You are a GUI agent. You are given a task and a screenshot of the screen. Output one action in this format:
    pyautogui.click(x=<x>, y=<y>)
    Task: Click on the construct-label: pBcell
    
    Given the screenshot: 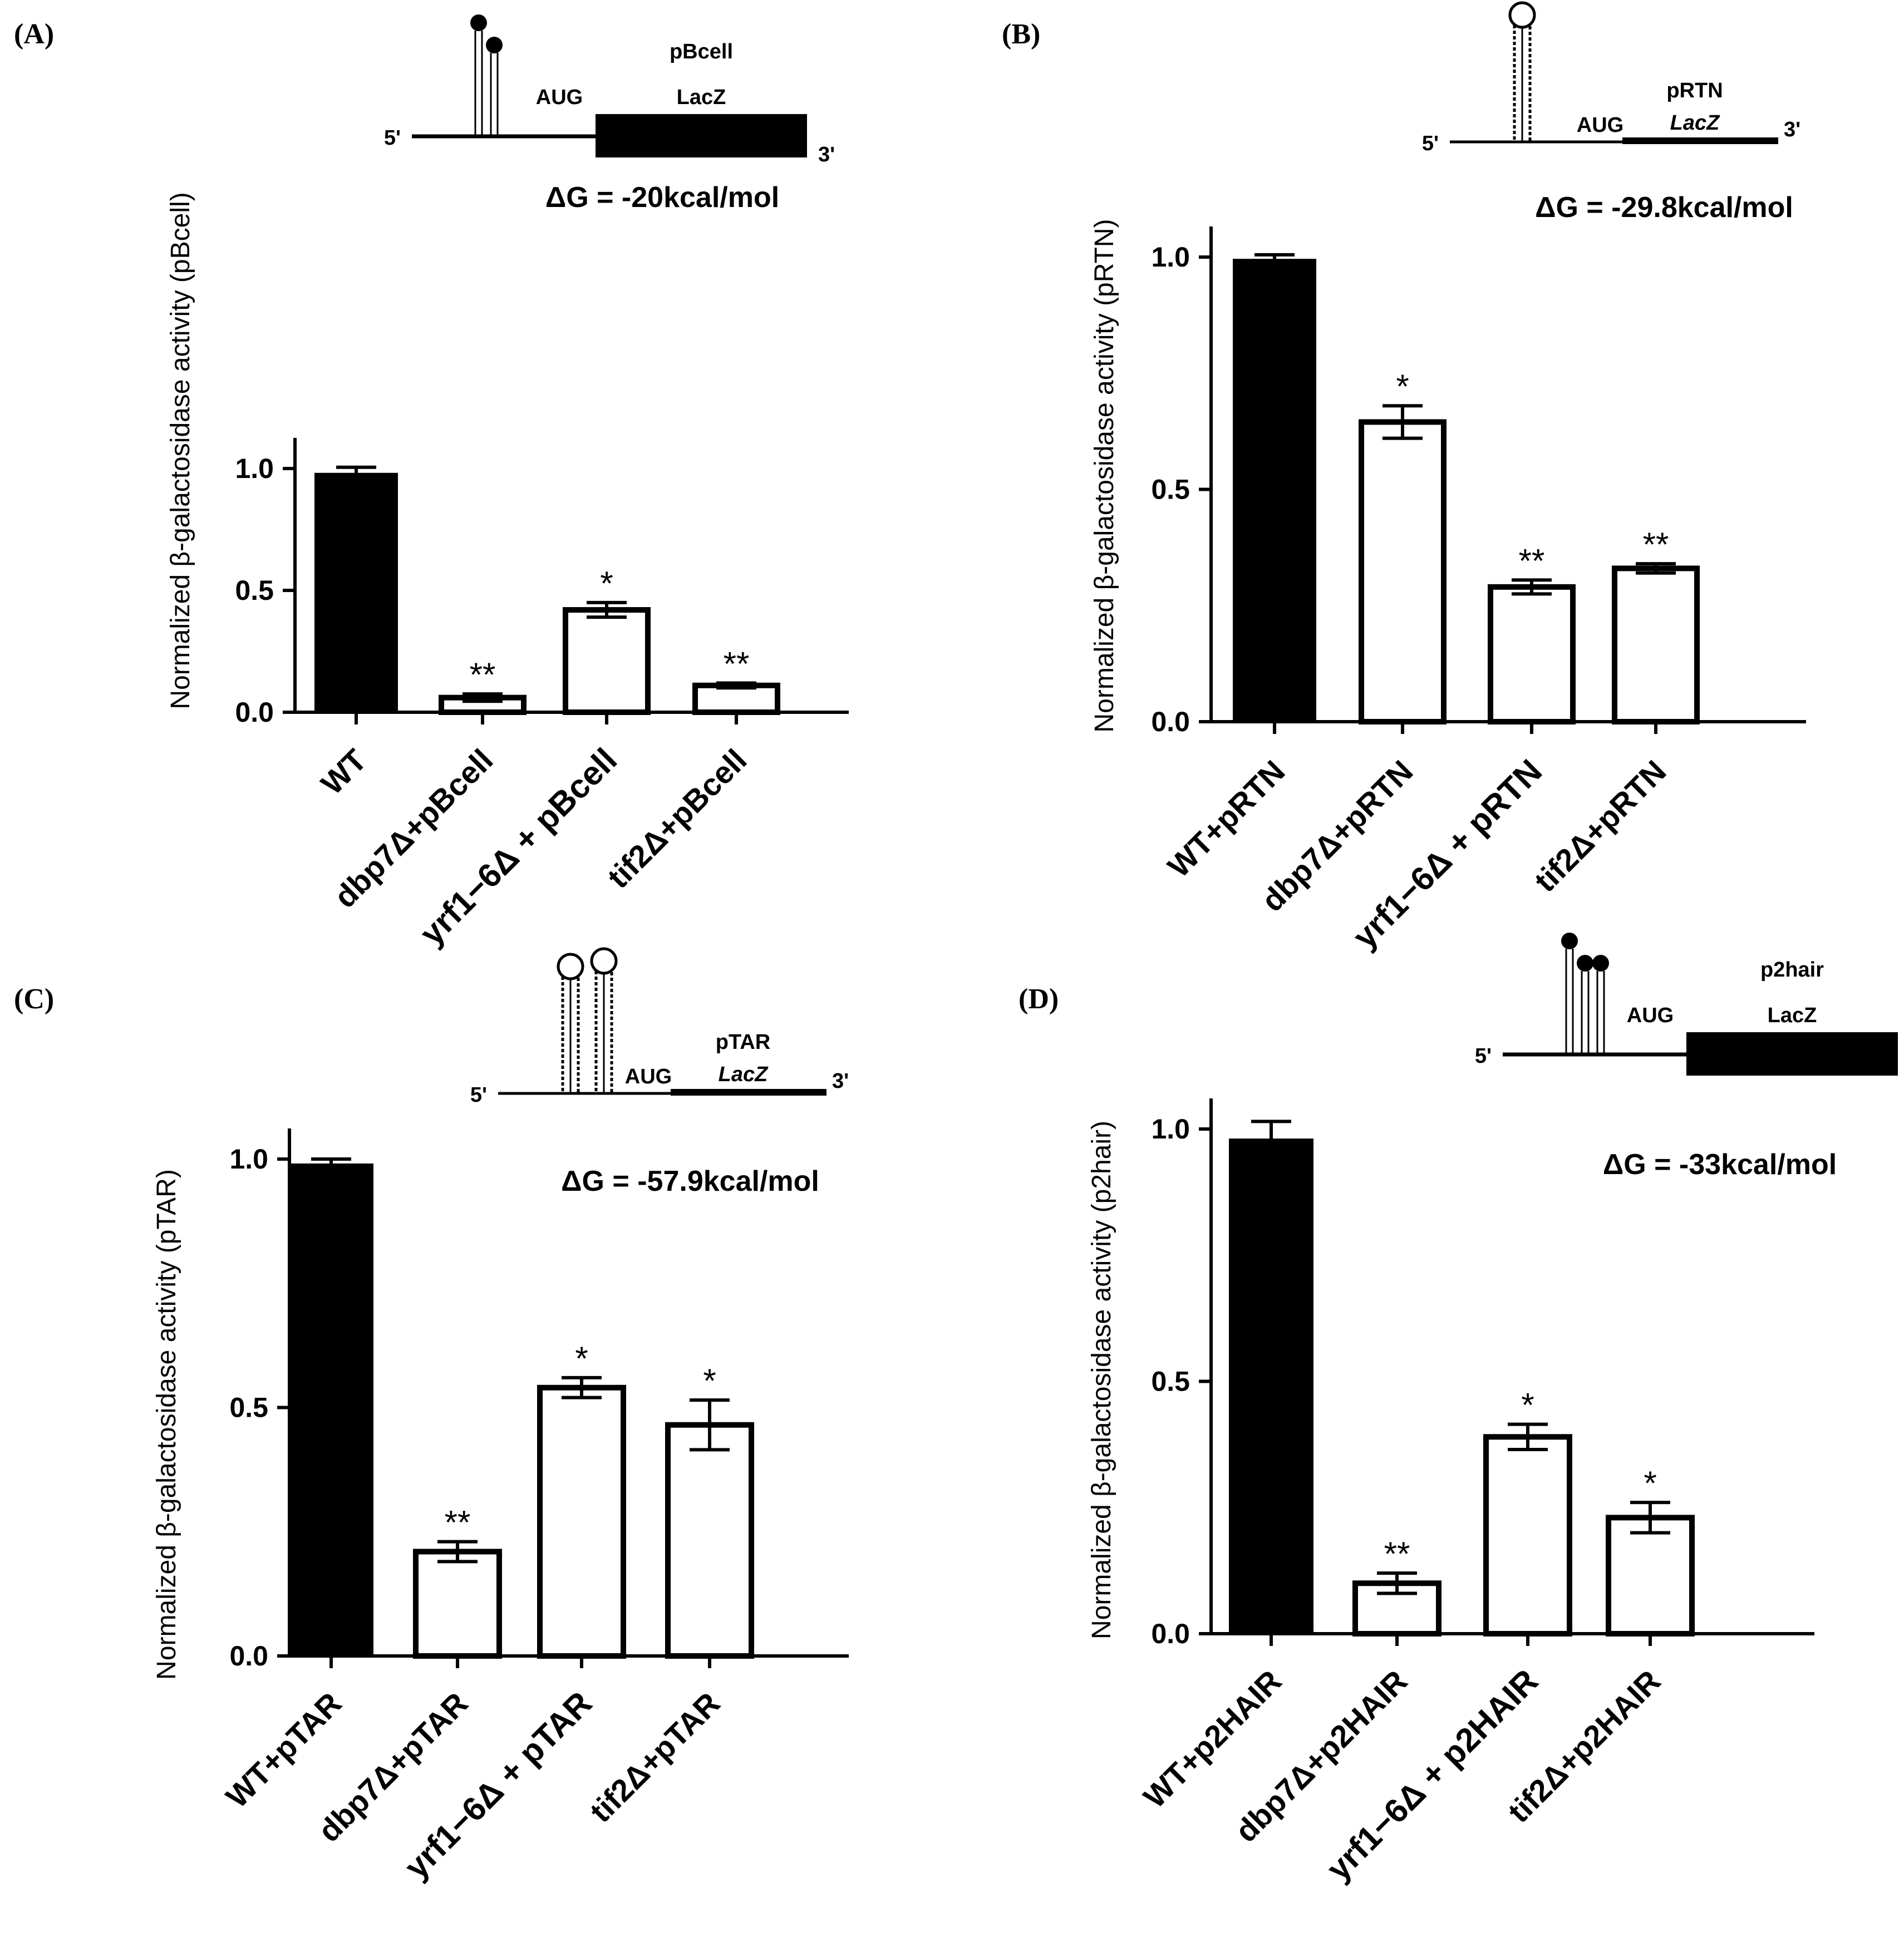 What is the action you would take?
    pyautogui.click(x=701, y=51)
    